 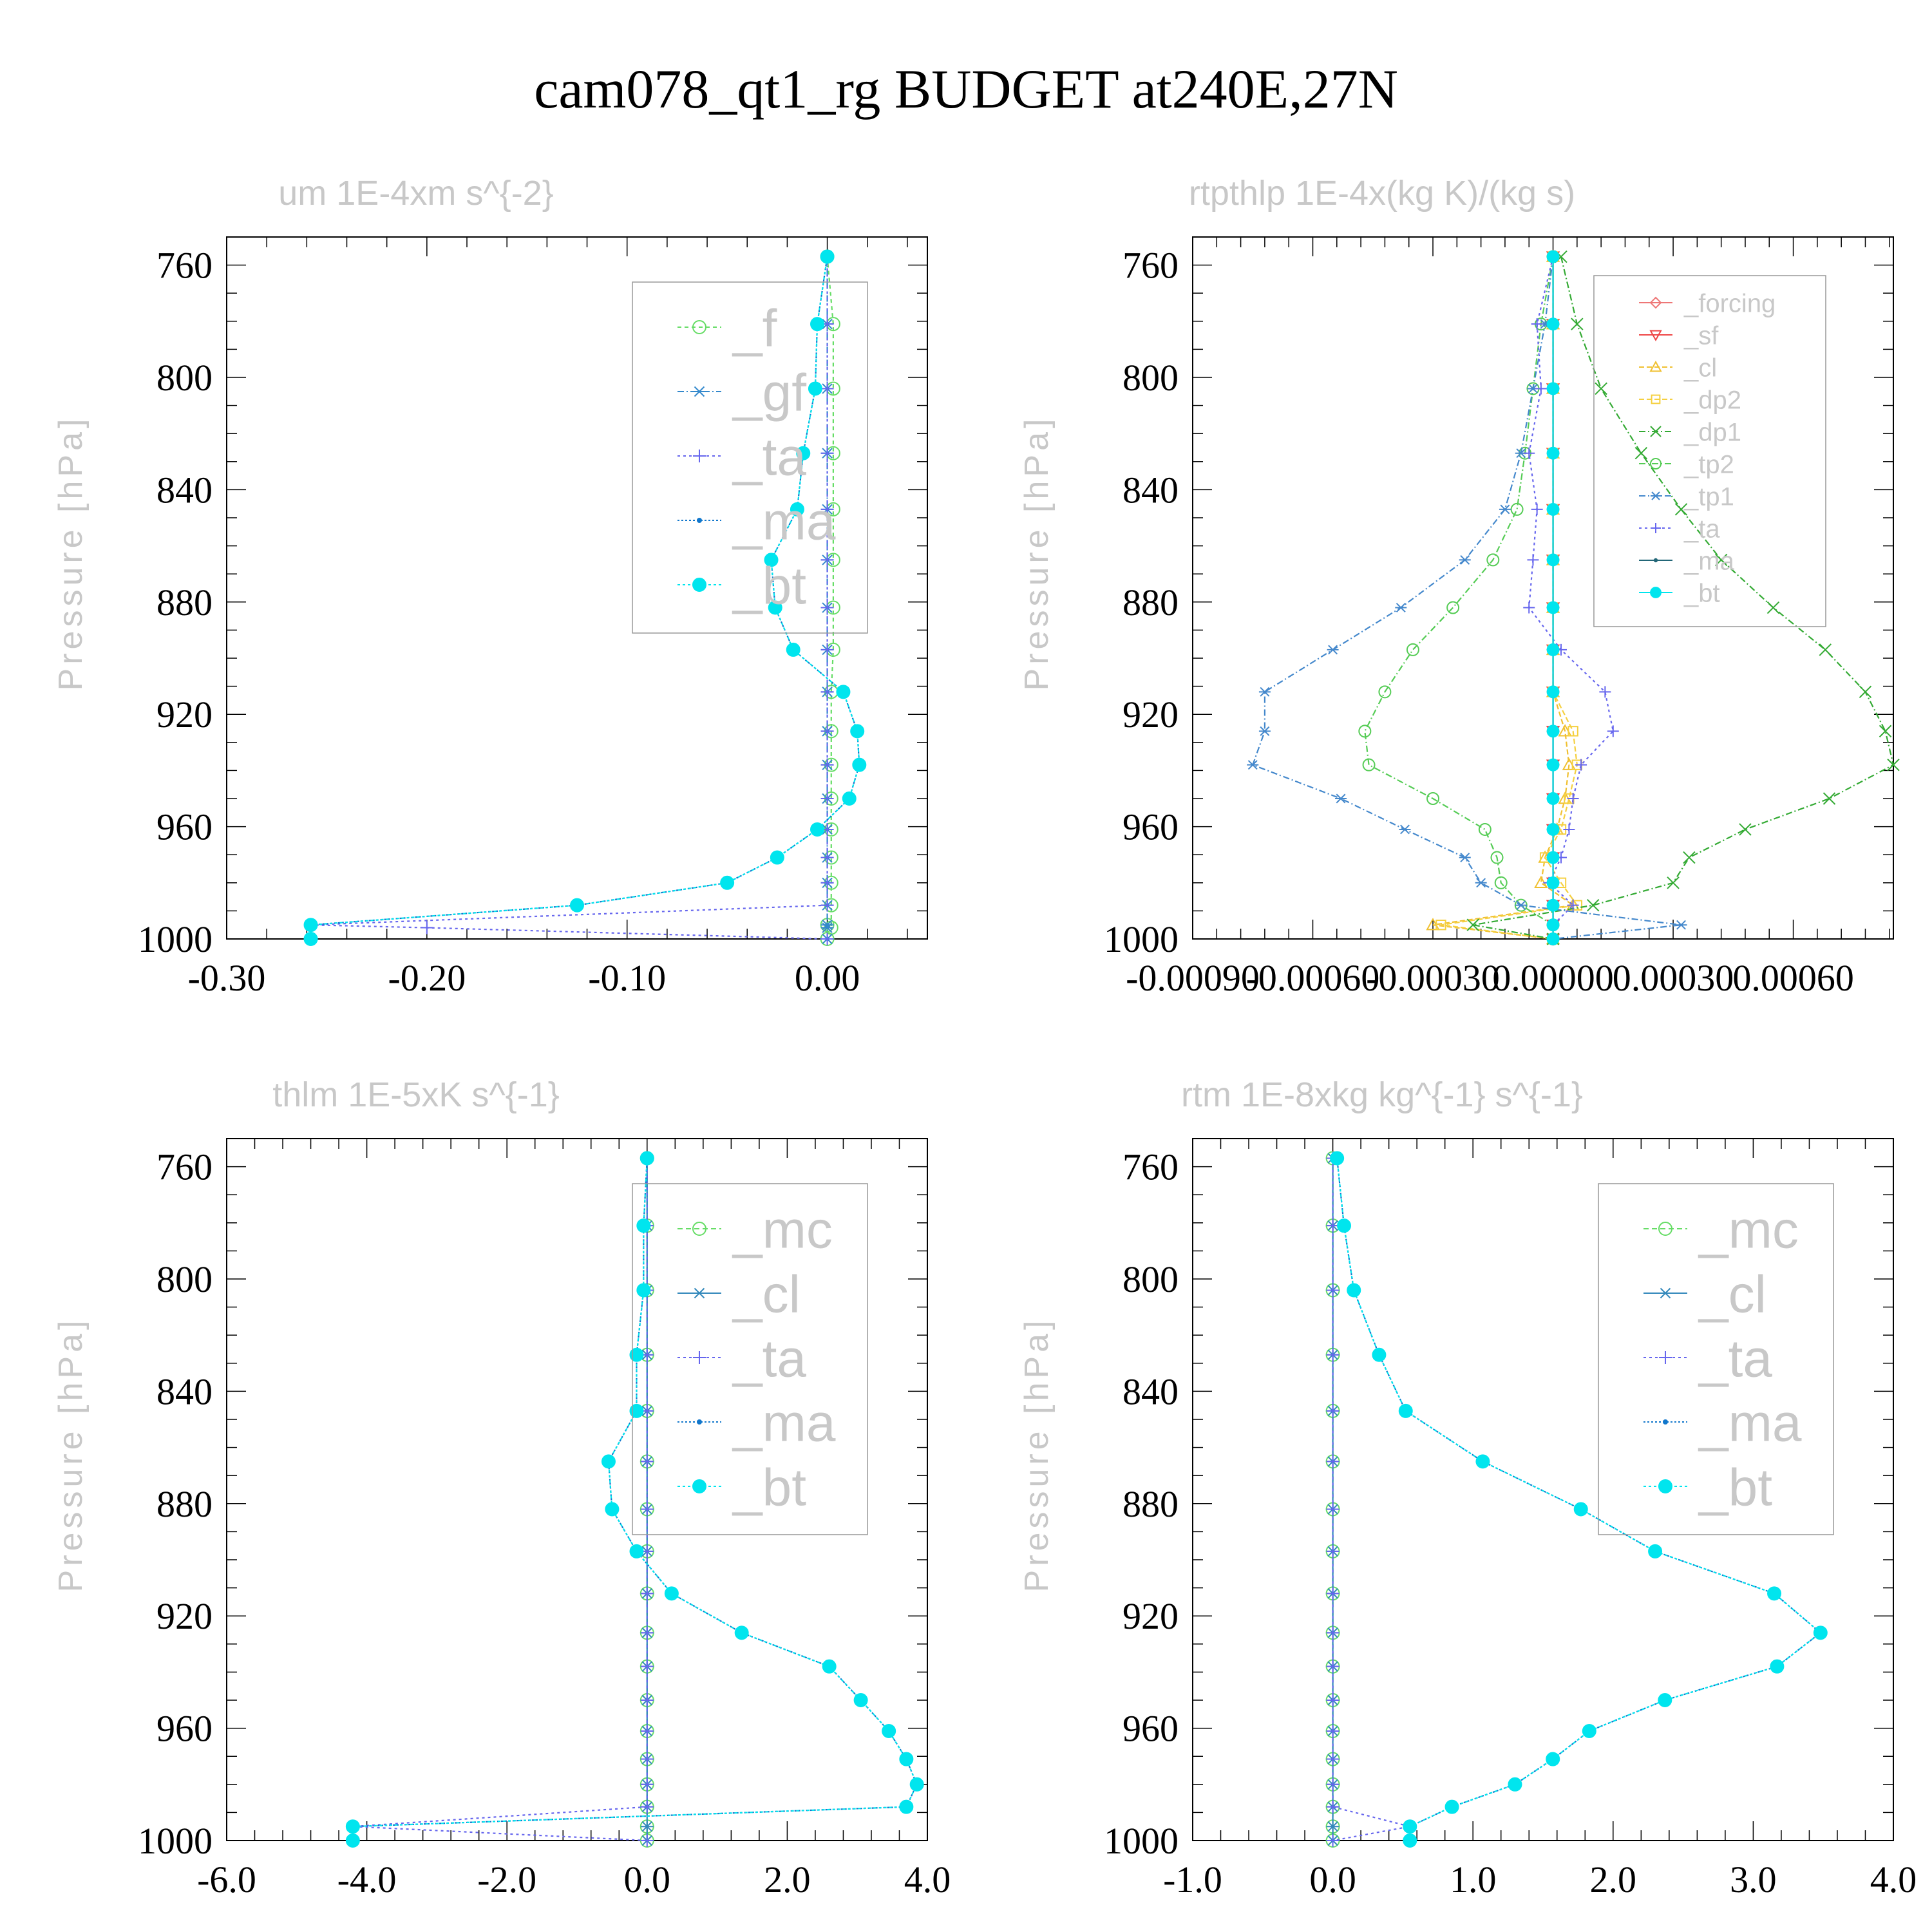 I want to click on x-tick-label: 0.0, so click(x=647, y=1880).